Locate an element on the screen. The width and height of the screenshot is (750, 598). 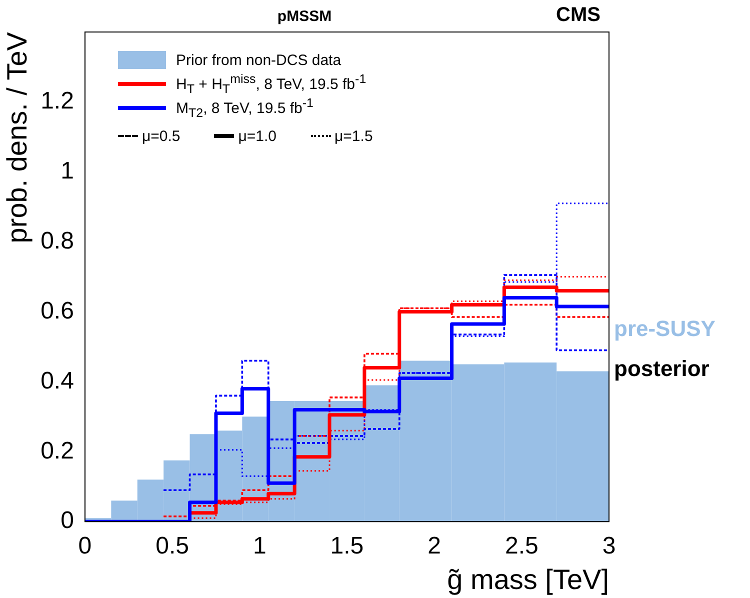
y-tick-label: 0.8 is located at coordinates (57, 240).